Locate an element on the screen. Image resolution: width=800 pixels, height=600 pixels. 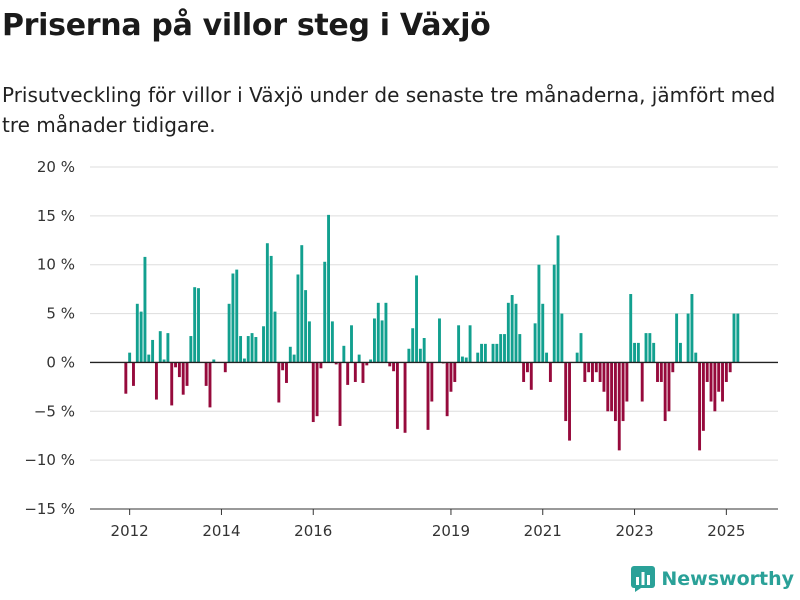
x-tick-label: 2025 is located at coordinates (726, 531).